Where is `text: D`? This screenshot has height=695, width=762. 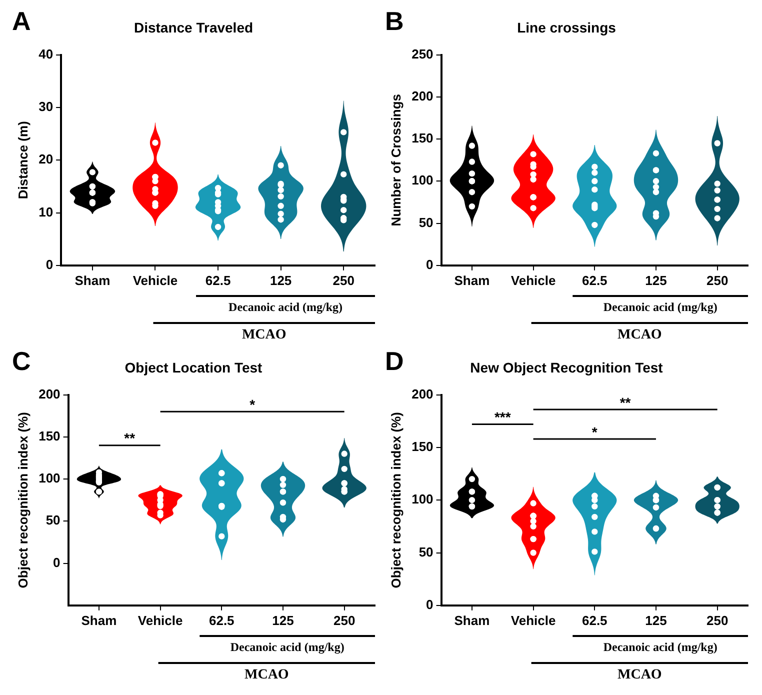
text: D is located at coordinates (394, 361).